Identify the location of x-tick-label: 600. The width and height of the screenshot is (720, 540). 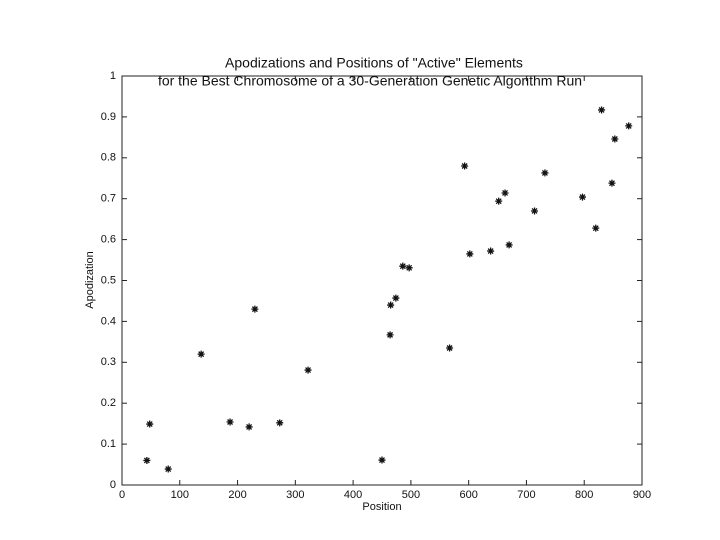
(468, 495).